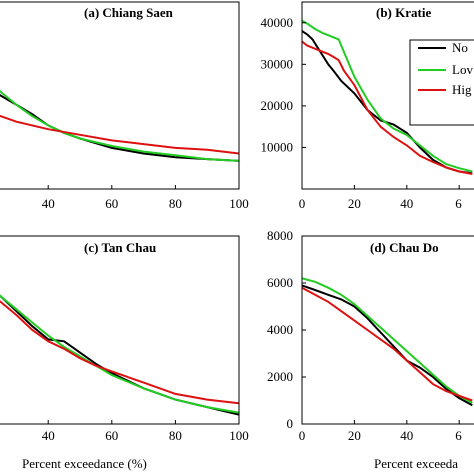 This screenshot has width=474, height=474. I want to click on panel-d-series-hig, so click(387, 344).